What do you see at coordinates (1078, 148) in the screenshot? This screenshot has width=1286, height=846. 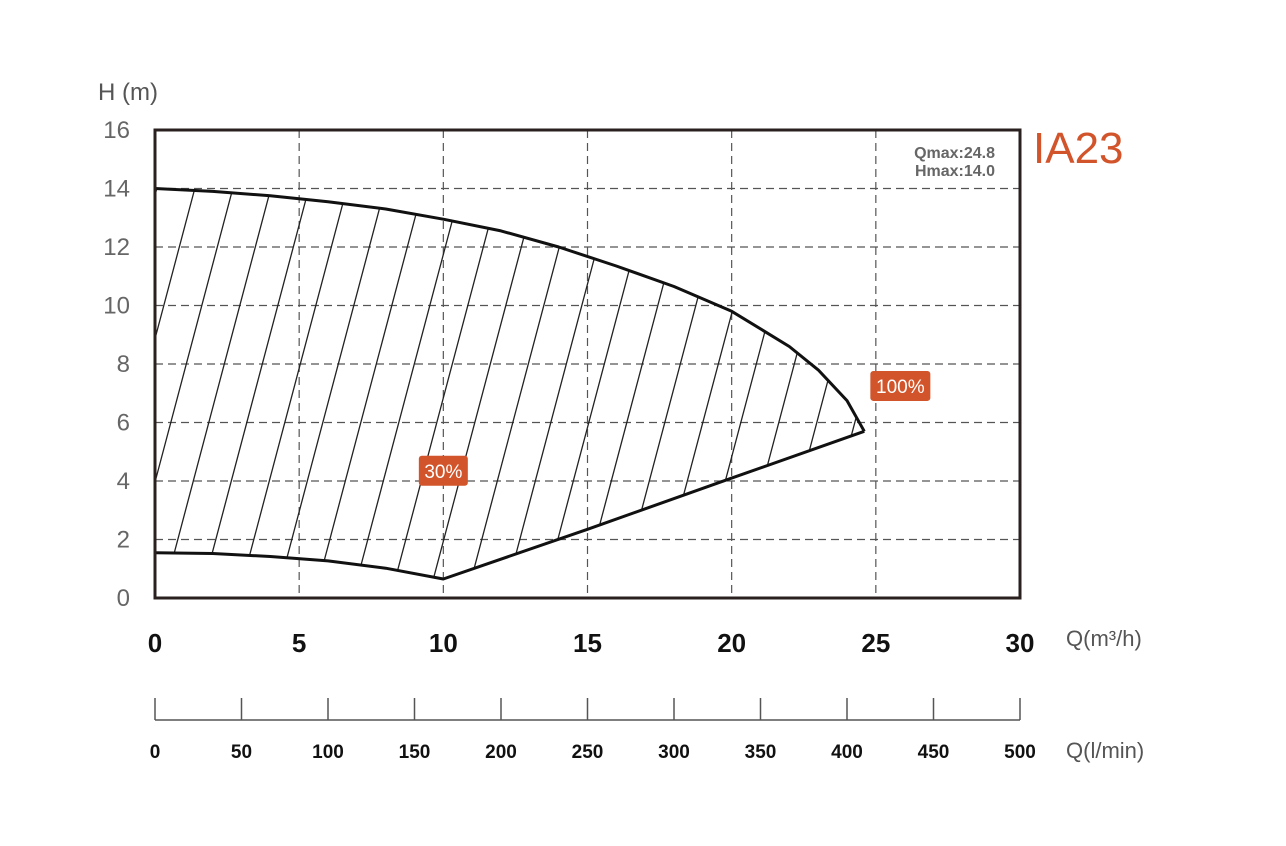 I see `model-name: IA23` at bounding box center [1078, 148].